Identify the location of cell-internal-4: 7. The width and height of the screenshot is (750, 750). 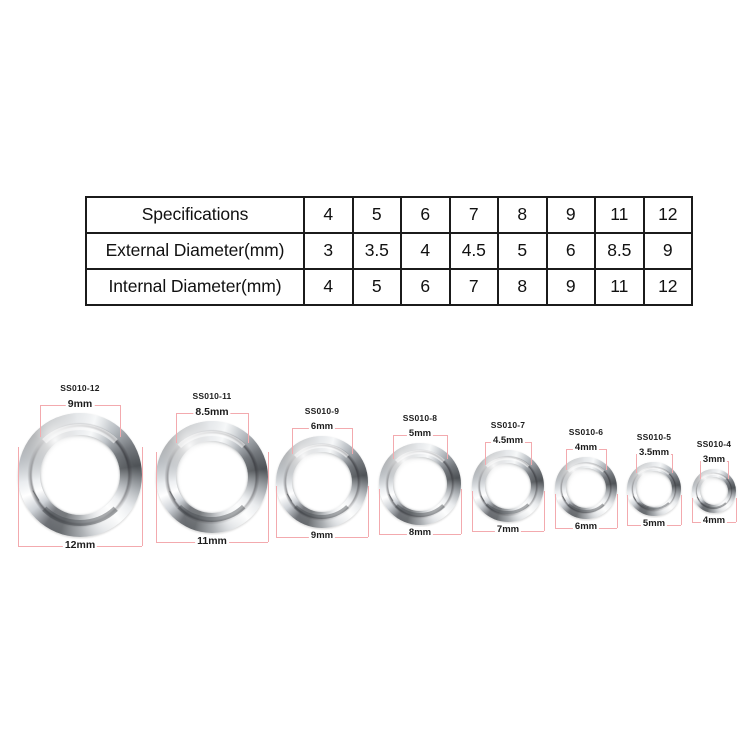
(473, 287).